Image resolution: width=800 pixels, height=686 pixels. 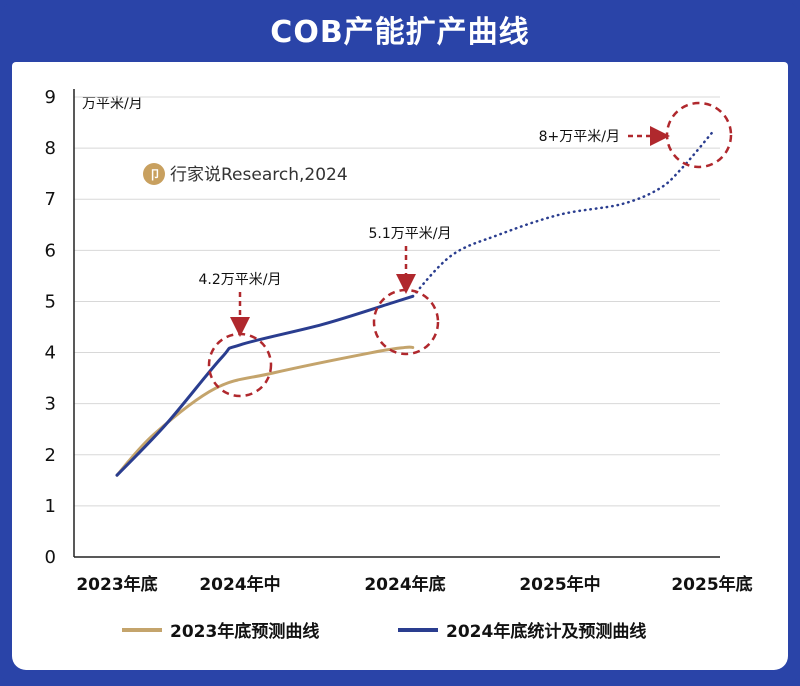 I want to click on annotation-label: 8+万平米/月, so click(x=579, y=137).